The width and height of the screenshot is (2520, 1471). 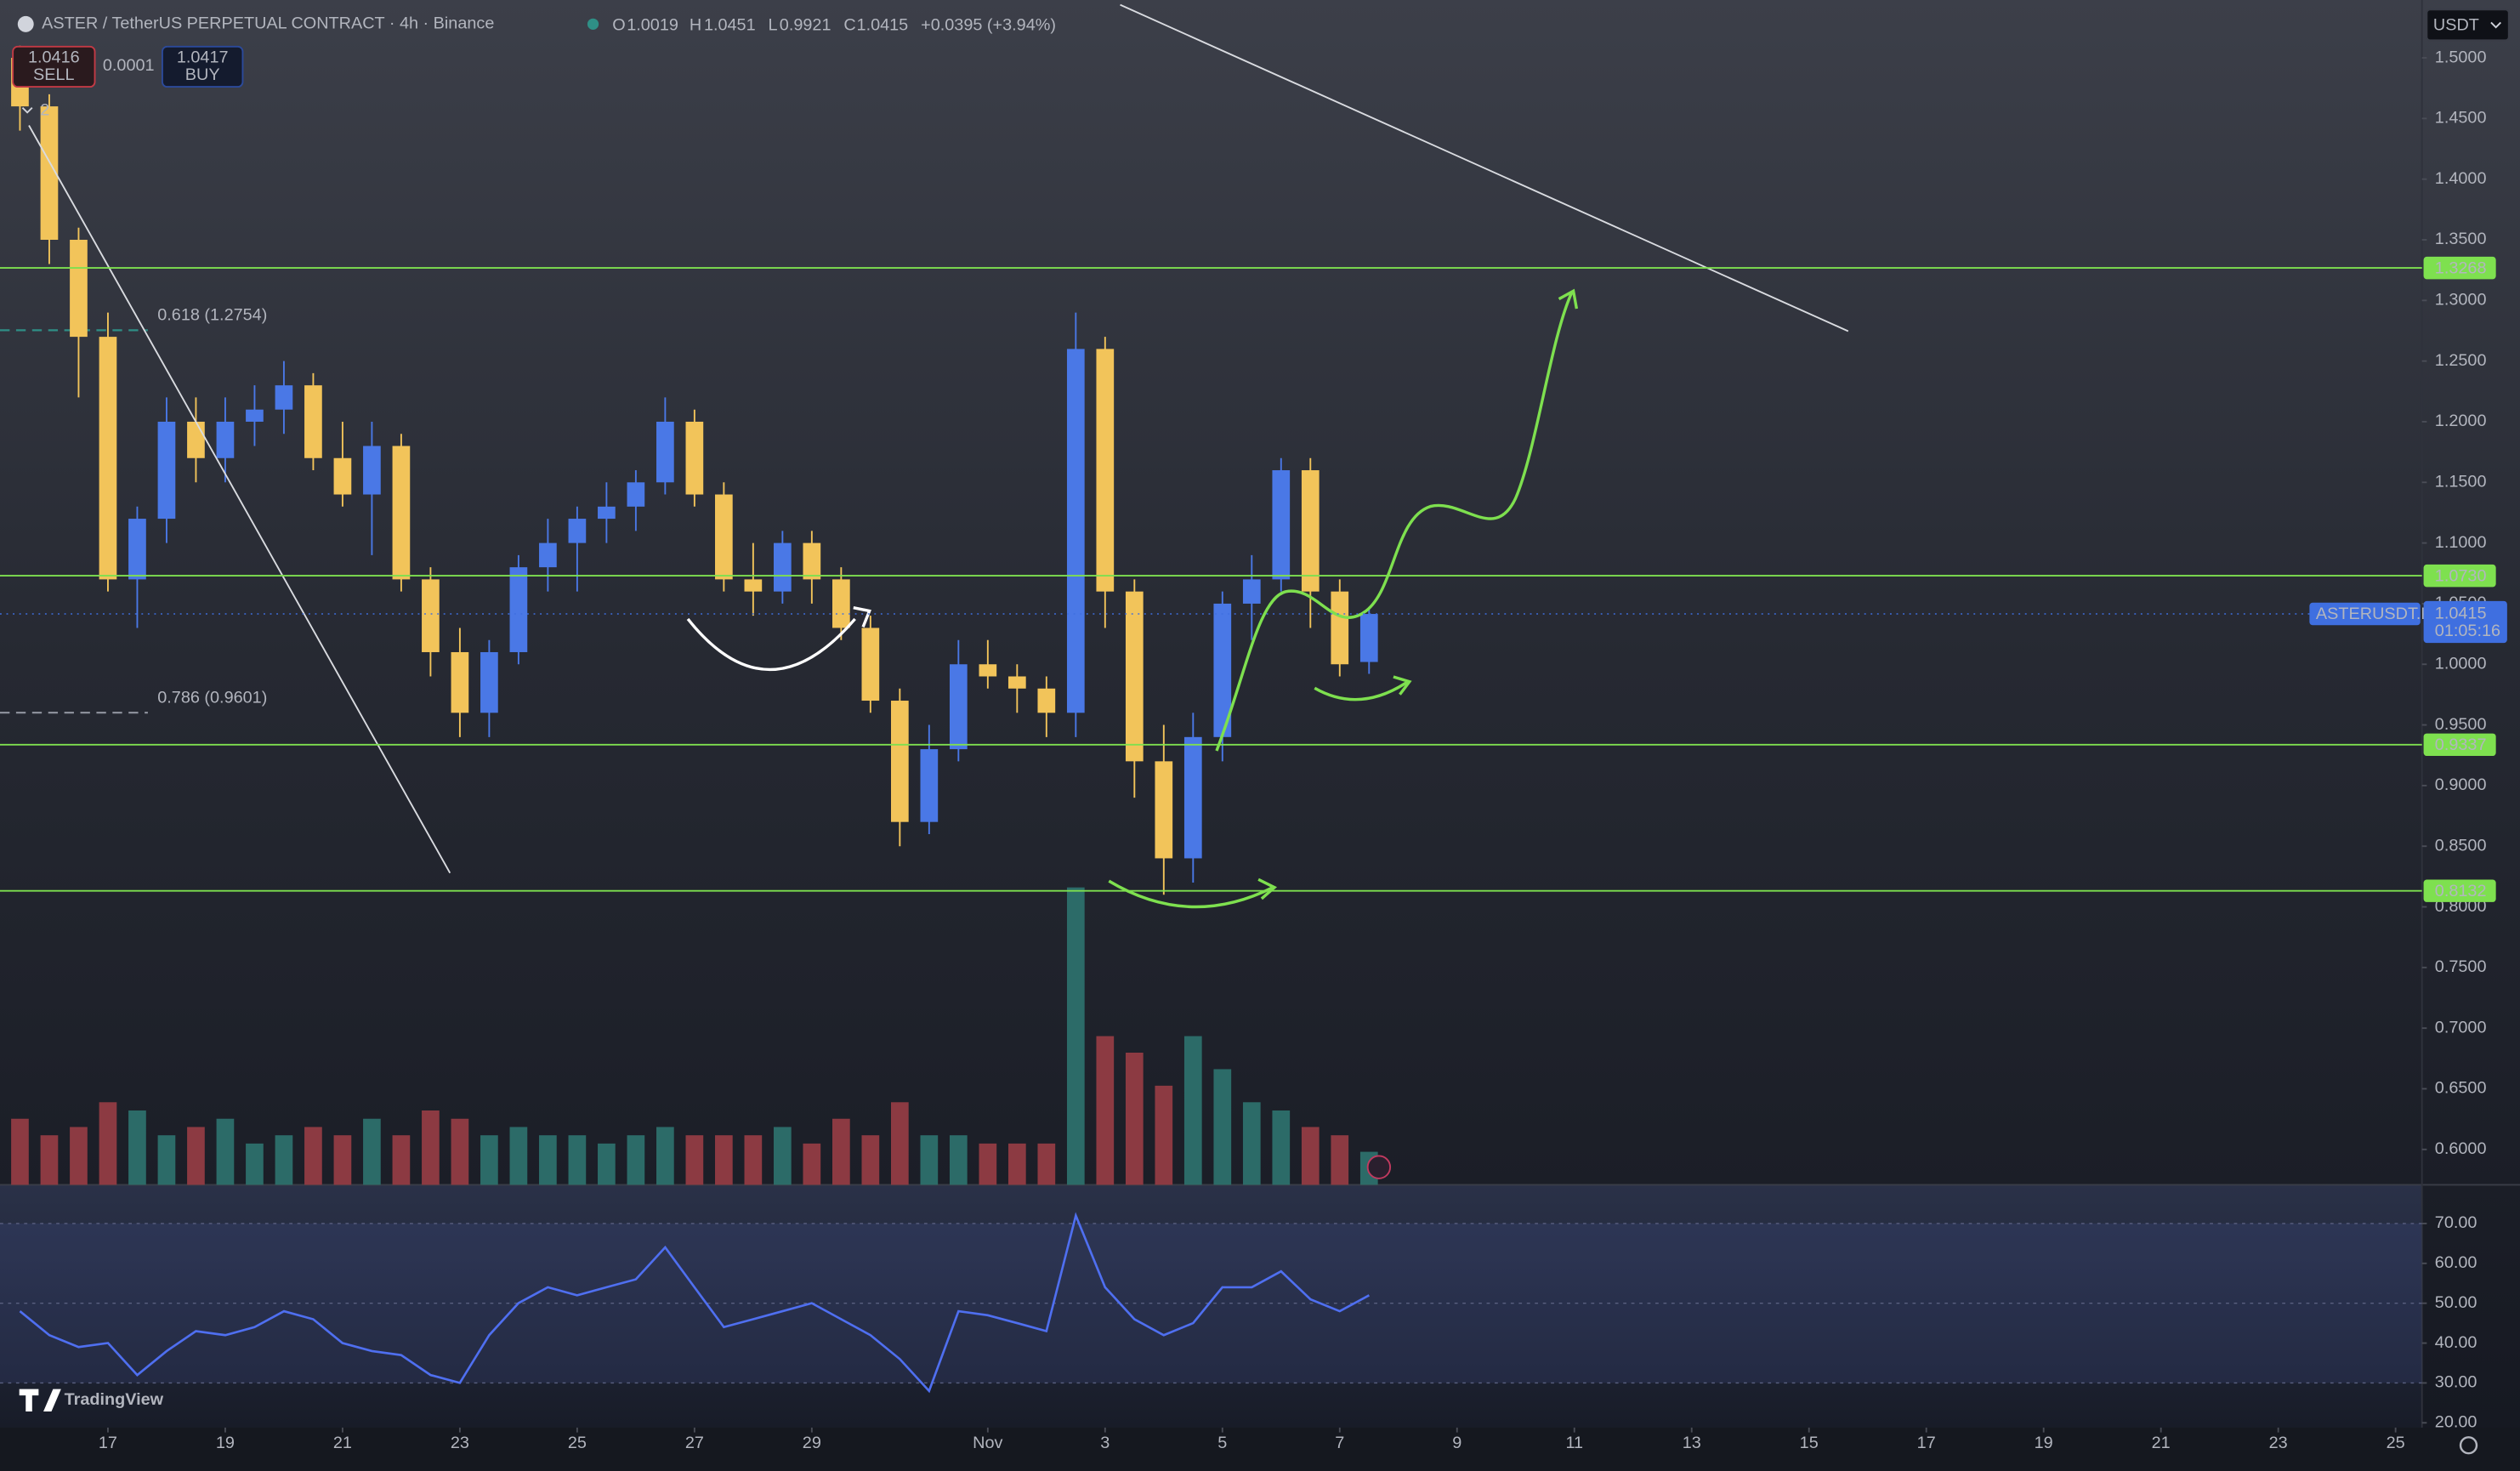 What do you see at coordinates (618, 26) in the screenshot?
I see `ohlc-letter: O` at bounding box center [618, 26].